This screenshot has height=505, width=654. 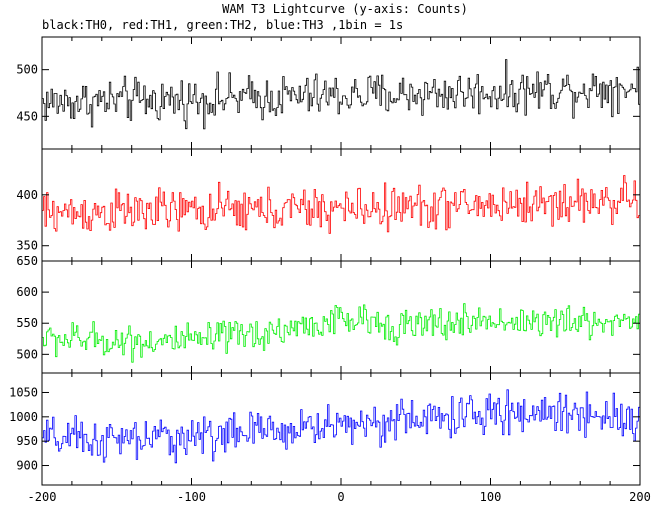 I want to click on y-tick-label: 1050, so click(x=23, y=392).